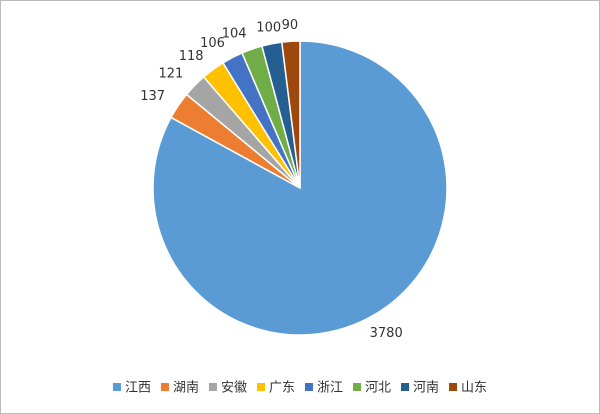 Image resolution: width=600 pixels, height=414 pixels. I want to click on data-label: 104, so click(234, 33).